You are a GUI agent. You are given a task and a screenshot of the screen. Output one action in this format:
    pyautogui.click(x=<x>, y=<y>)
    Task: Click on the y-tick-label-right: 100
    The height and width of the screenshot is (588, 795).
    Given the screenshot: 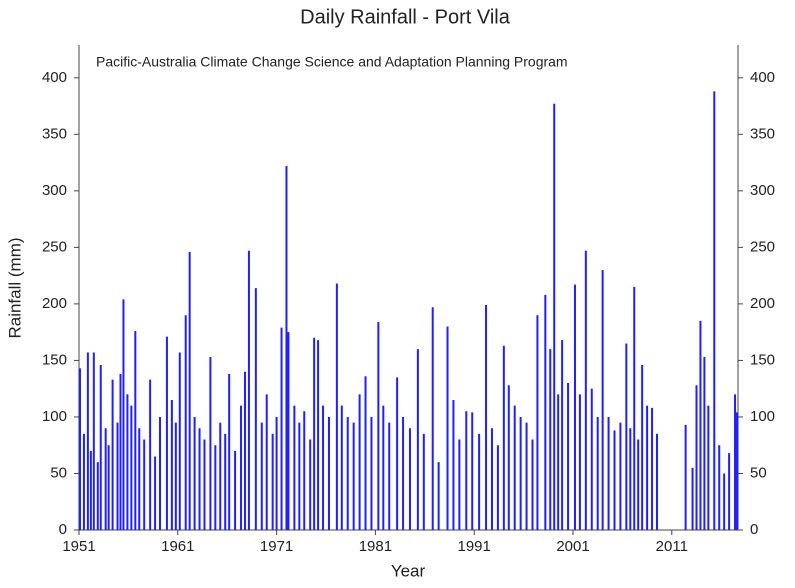 What is the action you would take?
    pyautogui.click(x=762, y=416)
    